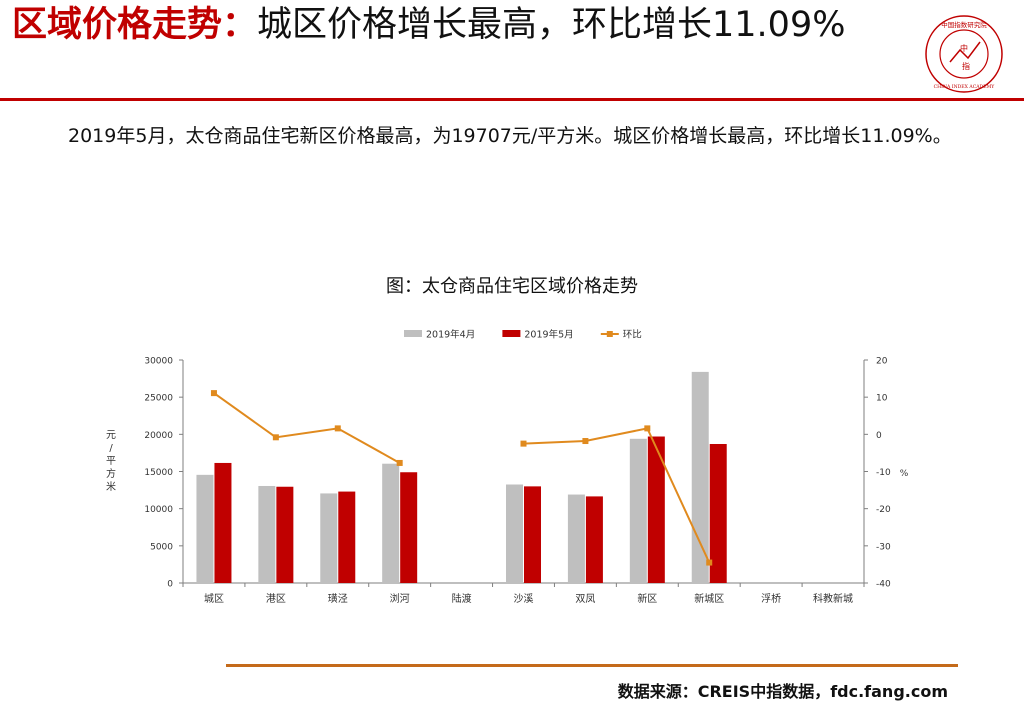 Image resolution: width=1024 pixels, height=709 pixels. Describe the element at coordinates (512, 99) in the screenshot. I see `title-divider` at that location.